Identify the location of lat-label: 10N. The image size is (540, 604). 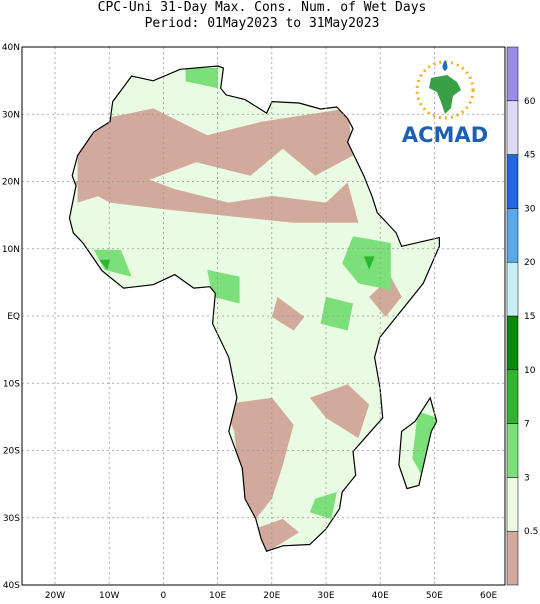
(11, 250).